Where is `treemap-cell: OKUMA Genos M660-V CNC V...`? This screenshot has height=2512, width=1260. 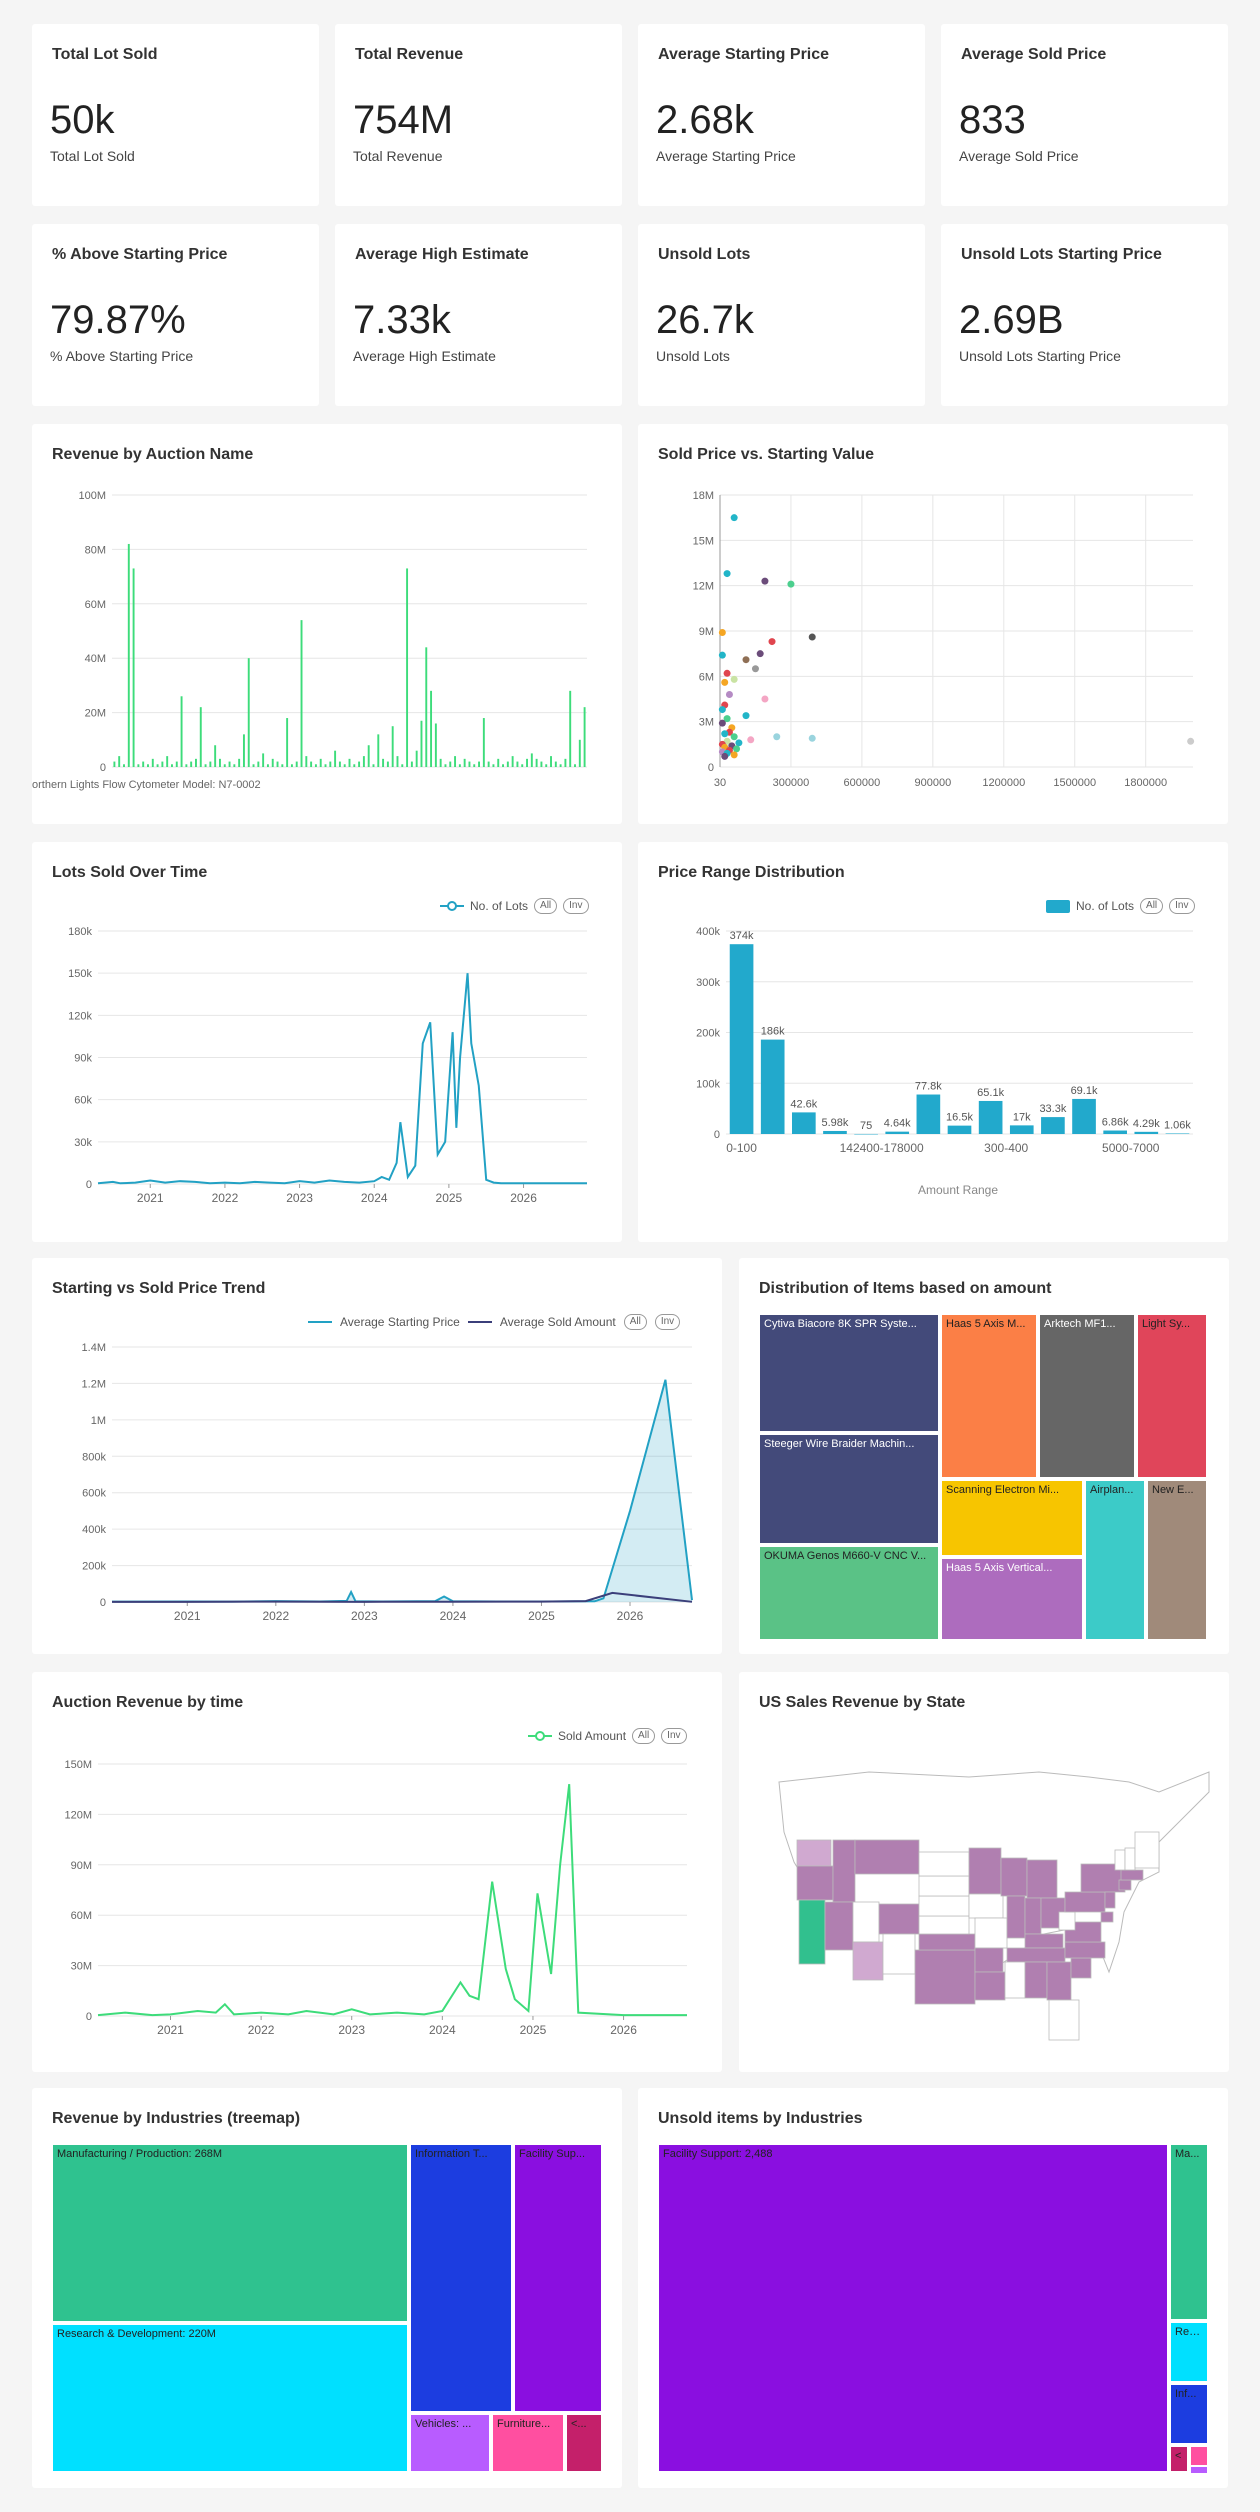 treemap-cell: OKUMA Genos M660-V CNC V... is located at coordinates (849, 1593).